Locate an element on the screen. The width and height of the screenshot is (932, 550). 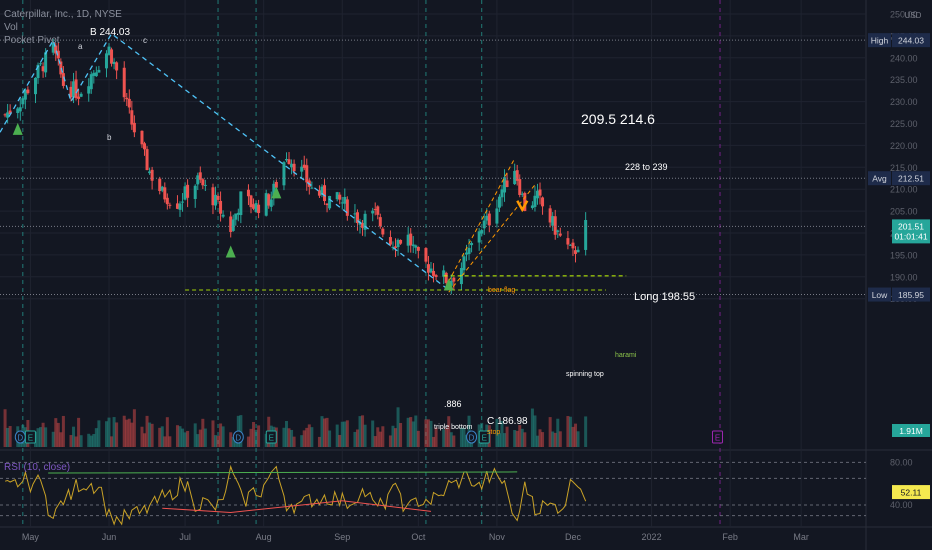
axis-tag-label-bg is located at coordinates (879, 40).